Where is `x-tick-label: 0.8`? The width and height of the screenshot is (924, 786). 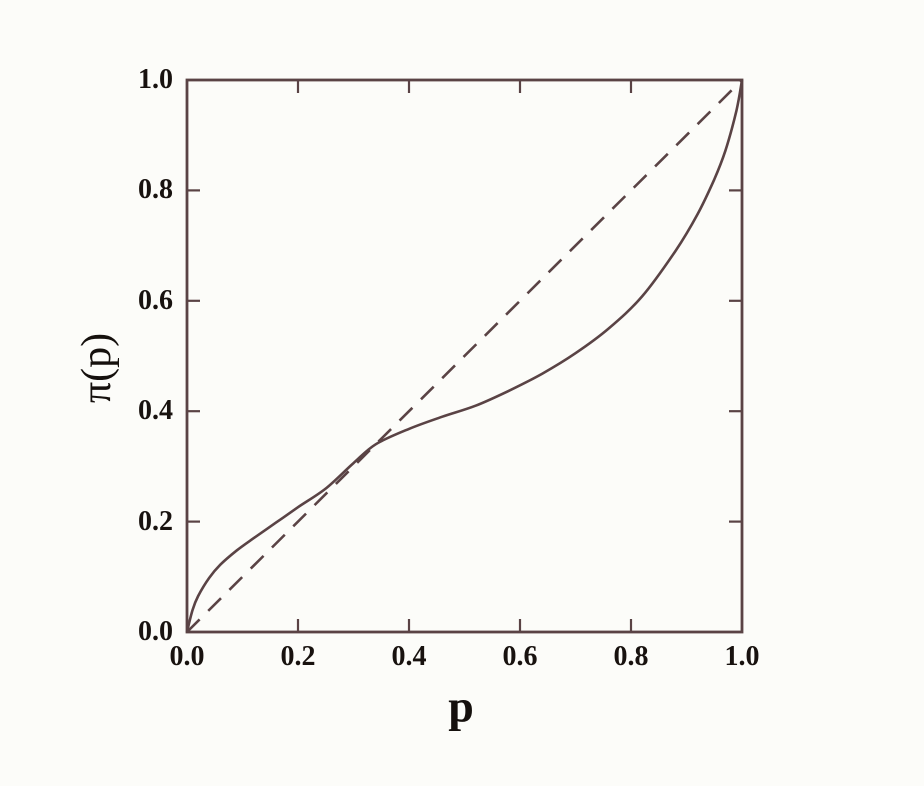
x-tick-label: 0.8 is located at coordinates (631, 656).